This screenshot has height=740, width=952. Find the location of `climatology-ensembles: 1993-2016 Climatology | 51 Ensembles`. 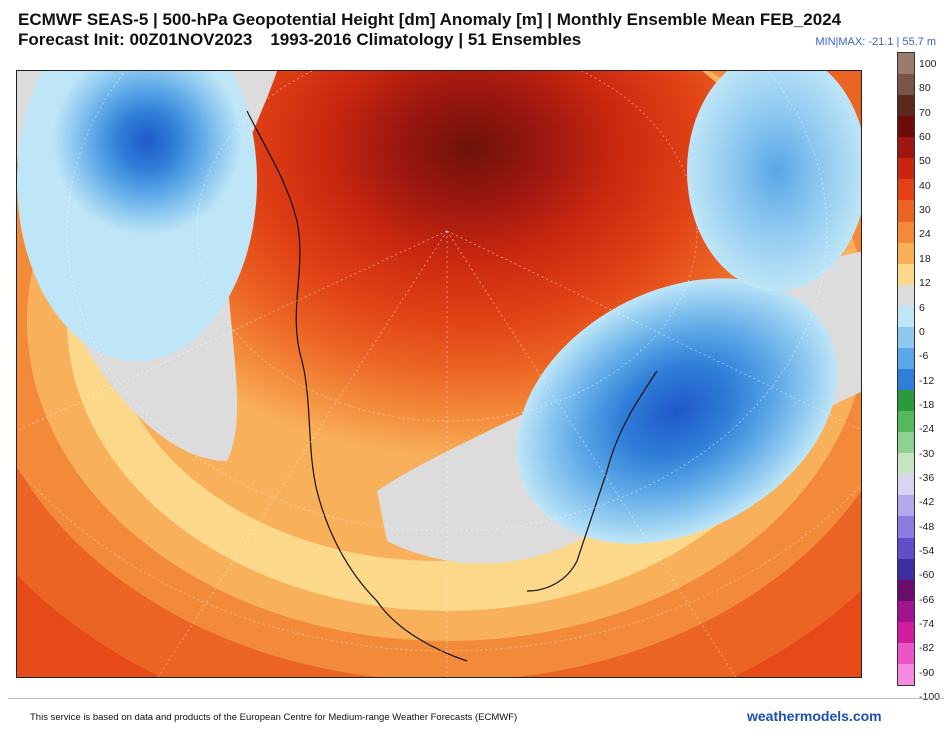

climatology-ensembles: 1993-2016 Climatology | 51 Ensembles is located at coordinates (426, 39).